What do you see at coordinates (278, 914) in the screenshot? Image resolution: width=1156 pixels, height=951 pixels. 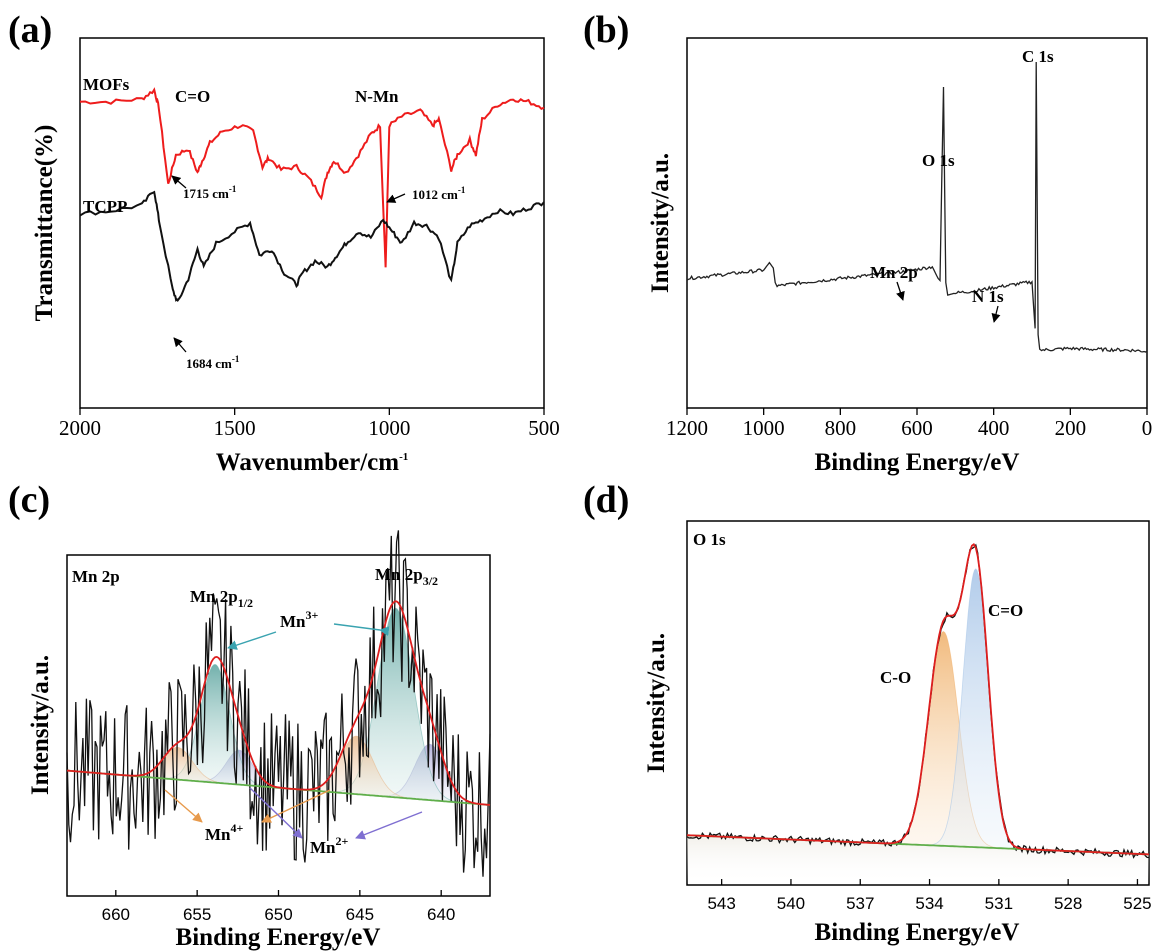 I see `x-tick-label: 650` at bounding box center [278, 914].